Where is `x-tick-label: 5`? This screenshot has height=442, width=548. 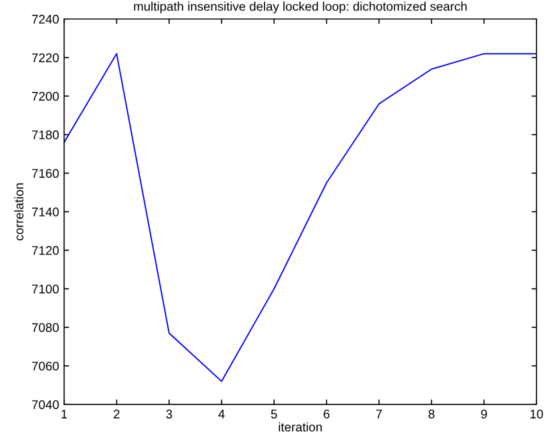
x-tick-label: 5 is located at coordinates (274, 414).